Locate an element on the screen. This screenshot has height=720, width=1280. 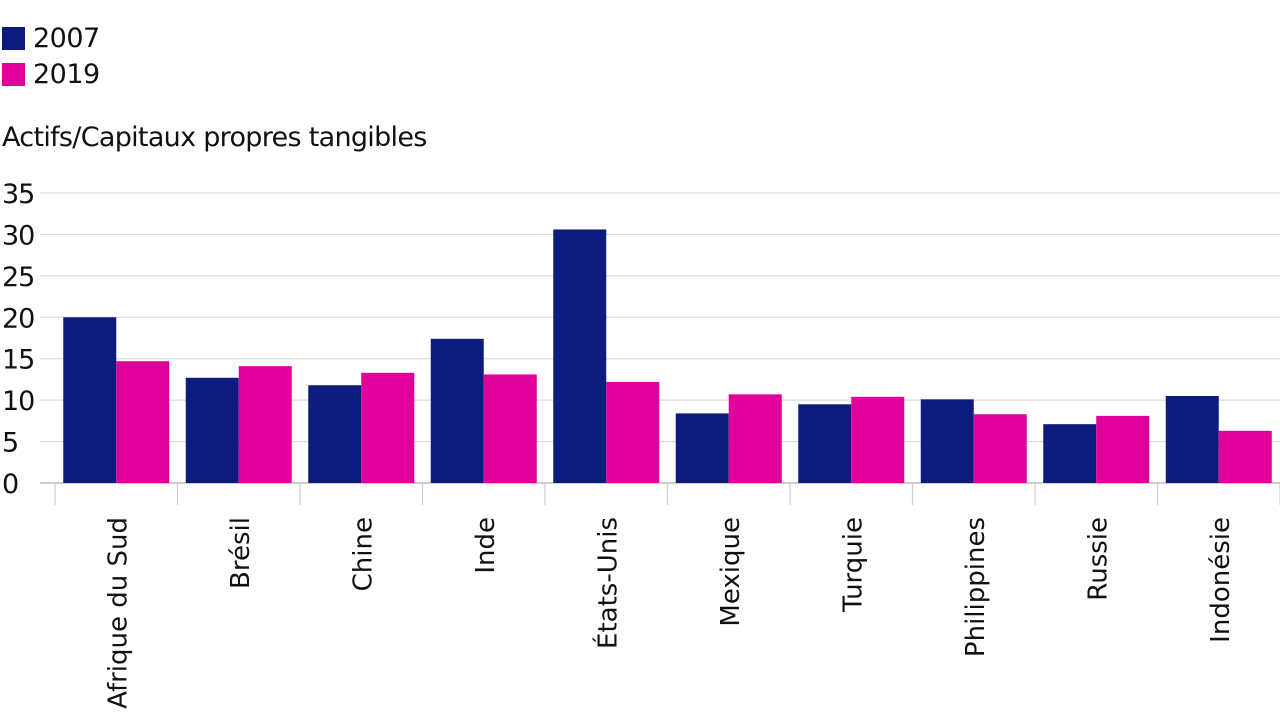
y-tick-label: 25 is located at coordinates (18, 277).